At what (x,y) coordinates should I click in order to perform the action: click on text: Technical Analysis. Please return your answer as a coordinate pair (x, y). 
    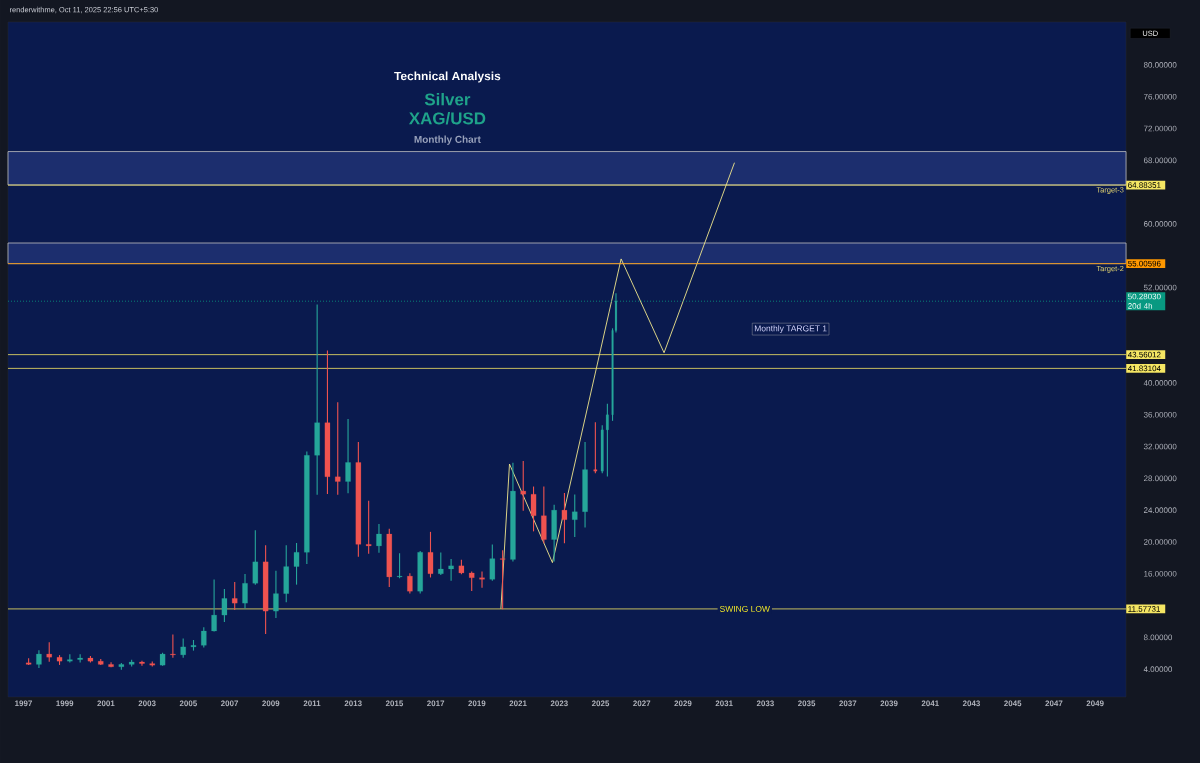
    Looking at the image, I should click on (447, 77).